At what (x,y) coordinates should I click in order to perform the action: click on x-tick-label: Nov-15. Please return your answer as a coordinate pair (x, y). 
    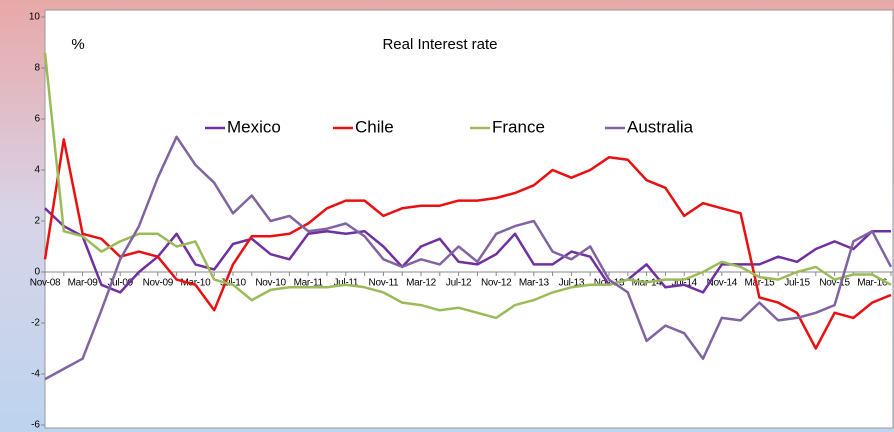
    Looking at the image, I should click on (834, 283).